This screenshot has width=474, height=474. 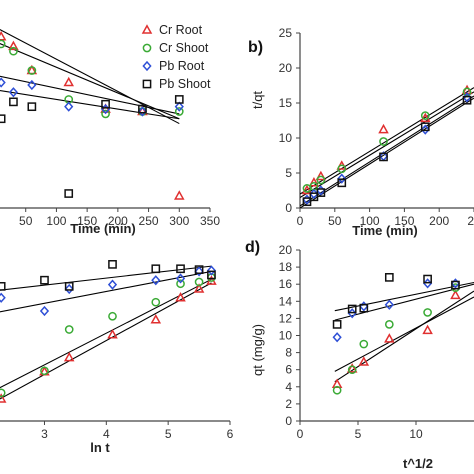 What do you see at coordinates (286, 284) in the screenshot?
I see `y-tick-label: 16` at bounding box center [286, 284].